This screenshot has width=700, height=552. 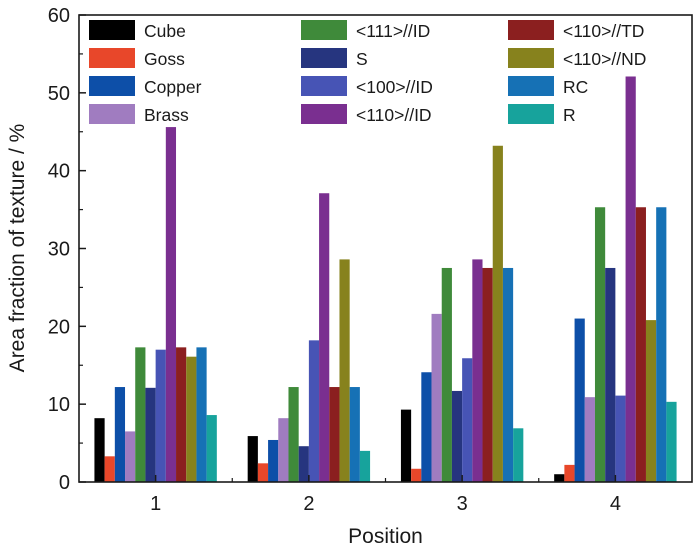 What do you see at coordinates (64, 483) in the screenshot?
I see `y-tick-label: 0` at bounding box center [64, 483].